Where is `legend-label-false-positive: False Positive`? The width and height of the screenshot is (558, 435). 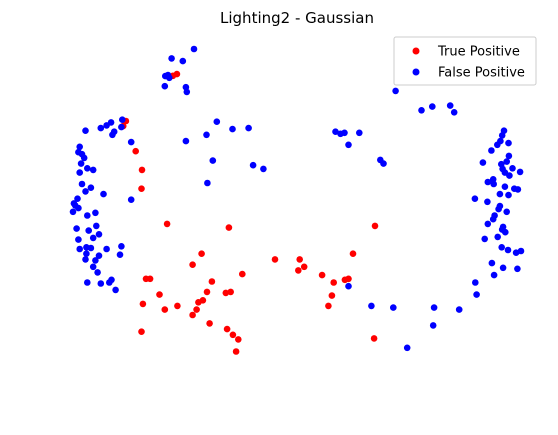 legend-label-false-positive: False Positive is located at coordinates (481, 73).